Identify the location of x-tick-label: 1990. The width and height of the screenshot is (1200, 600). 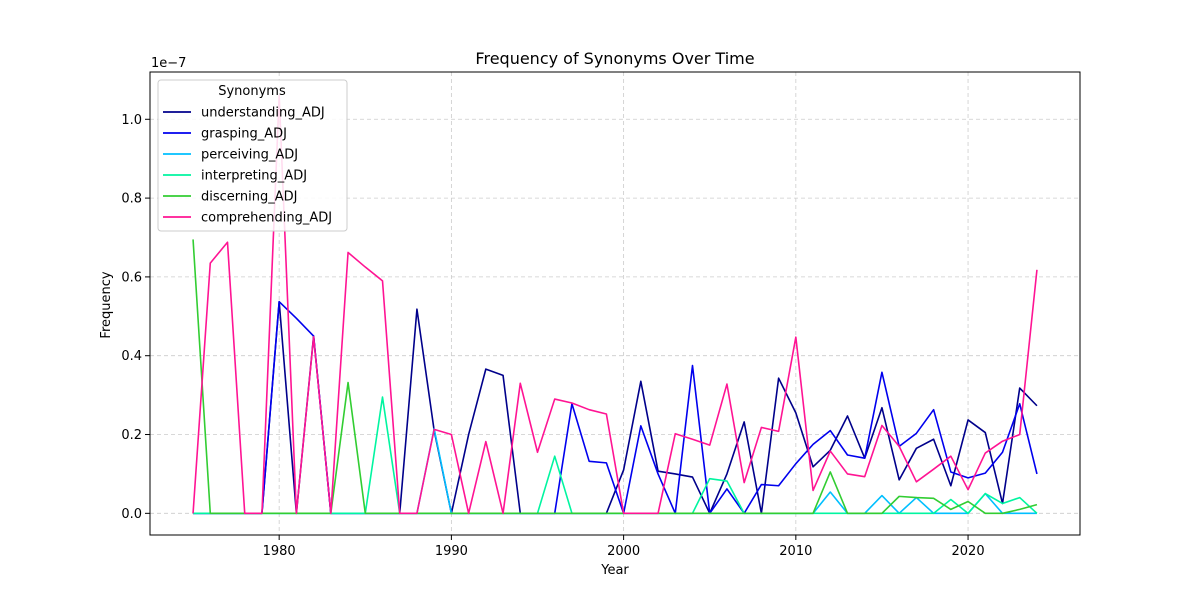
(451, 551).